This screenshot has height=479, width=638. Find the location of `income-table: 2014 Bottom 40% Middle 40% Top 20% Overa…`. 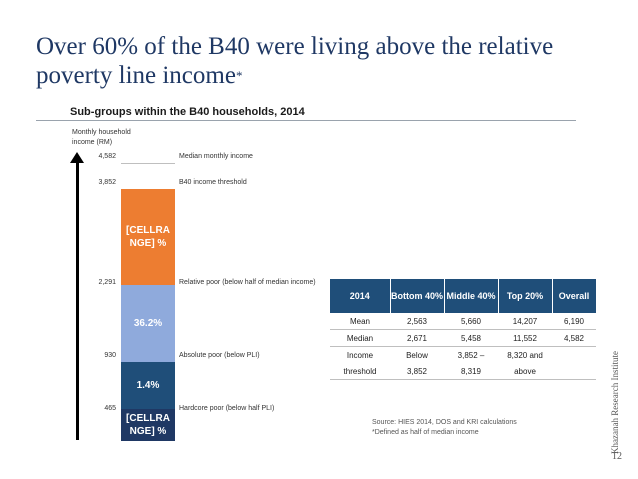

income-table: 2014 Bottom 40% Middle 40% Top 20% Overa… is located at coordinates (463, 329).